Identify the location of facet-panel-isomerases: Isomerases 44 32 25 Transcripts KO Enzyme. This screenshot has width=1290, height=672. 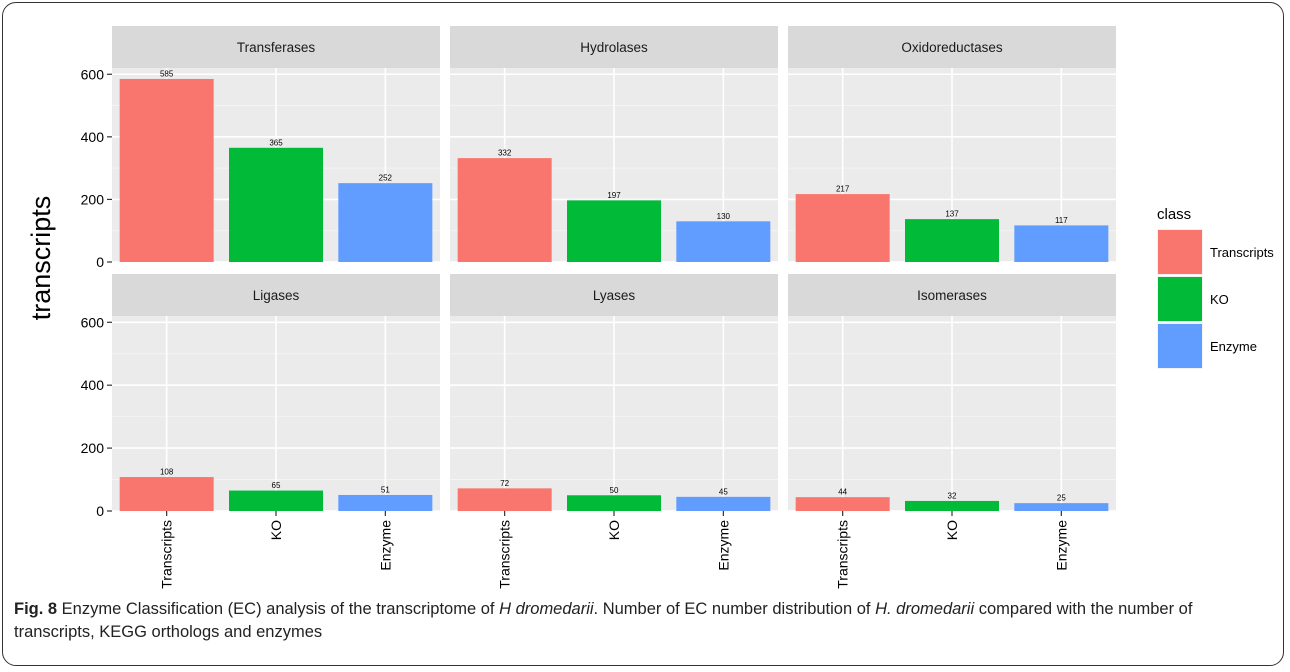
(952, 431).